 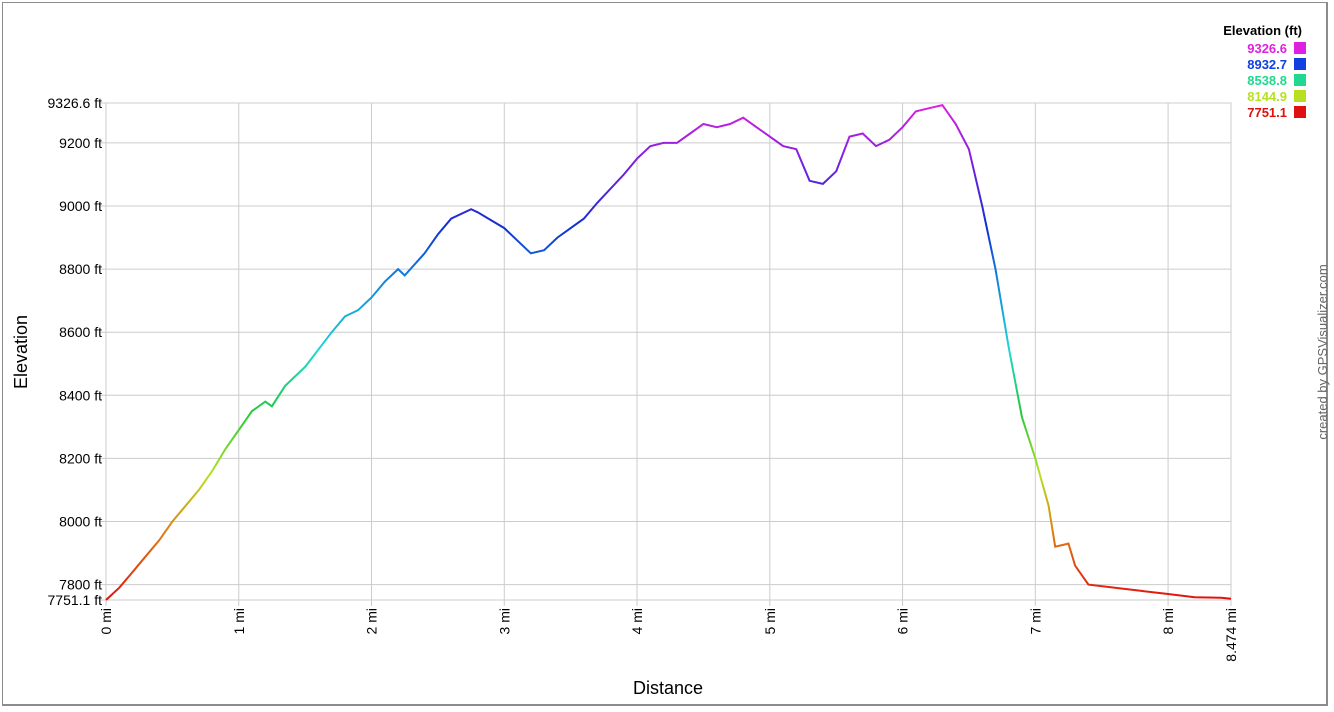 What do you see at coordinates (903, 621) in the screenshot?
I see `x-tick-label: 6 mi` at bounding box center [903, 621].